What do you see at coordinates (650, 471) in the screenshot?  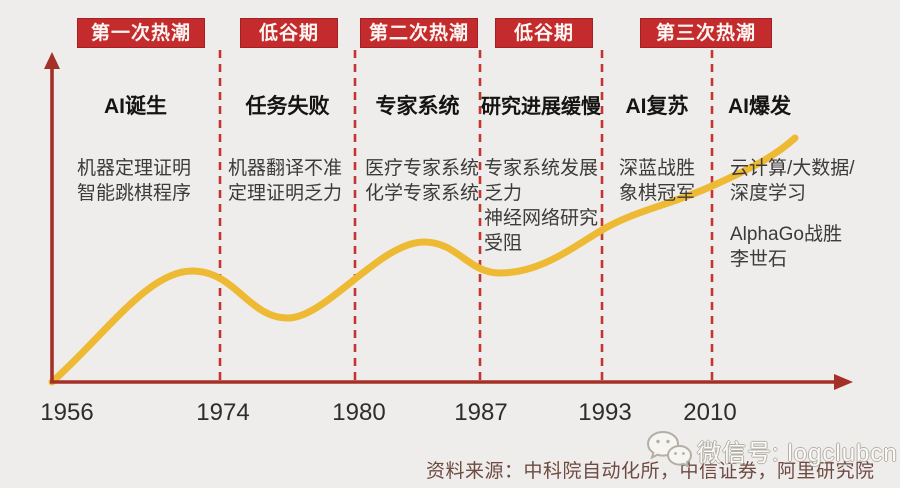 I see `source-note: 资料来源：中科院自动化所，中信证券，阿里研究院` at bounding box center [650, 471].